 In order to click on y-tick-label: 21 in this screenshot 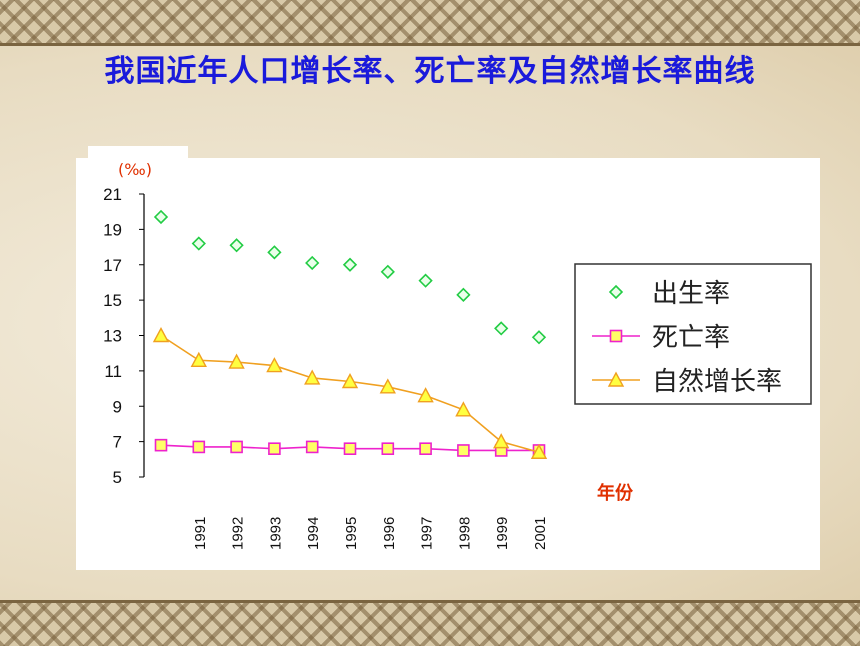, I will do `click(112, 194)`.